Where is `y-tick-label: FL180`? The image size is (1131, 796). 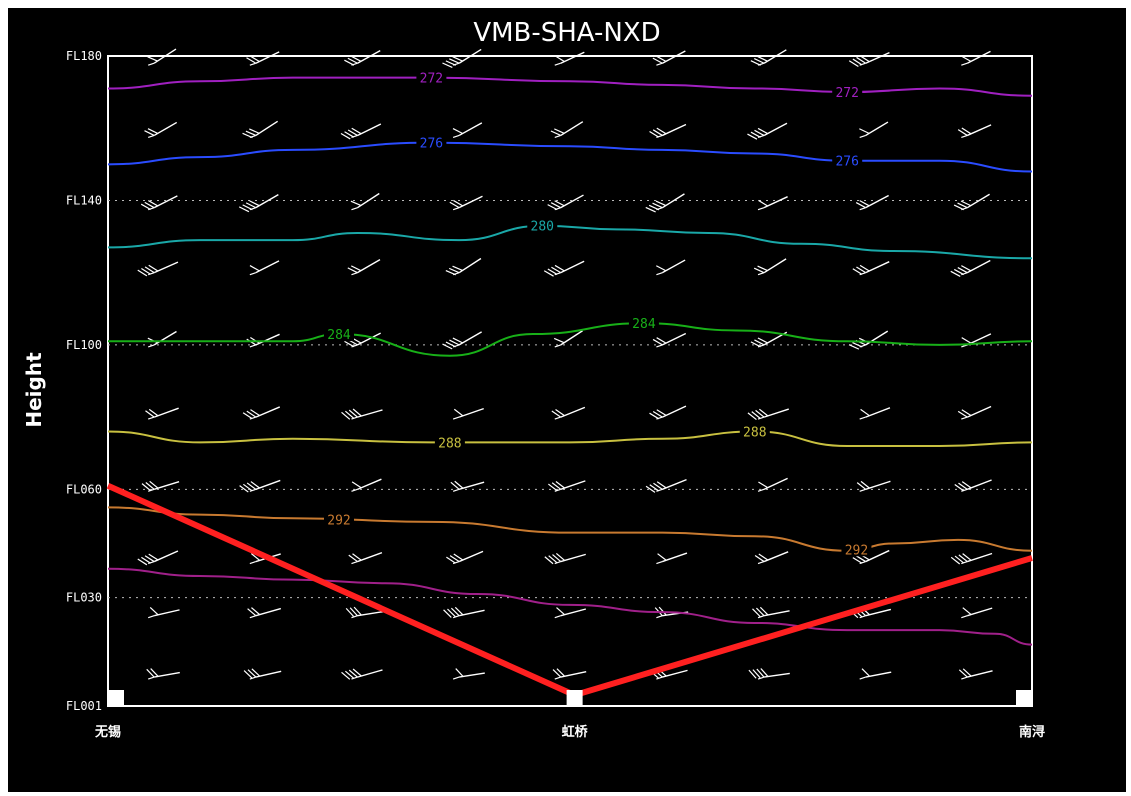 y-tick-label: FL180 is located at coordinates (84, 56).